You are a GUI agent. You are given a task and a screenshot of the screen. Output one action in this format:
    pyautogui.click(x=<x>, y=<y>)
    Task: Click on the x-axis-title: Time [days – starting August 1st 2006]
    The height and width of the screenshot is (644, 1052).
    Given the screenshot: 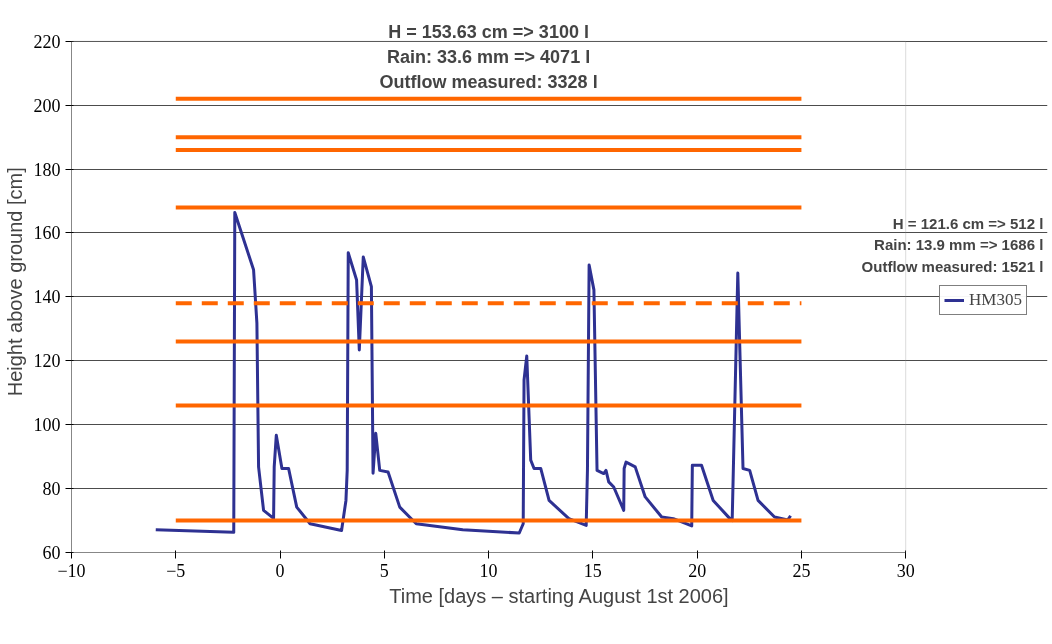 What is the action you would take?
    pyautogui.click(x=559, y=595)
    